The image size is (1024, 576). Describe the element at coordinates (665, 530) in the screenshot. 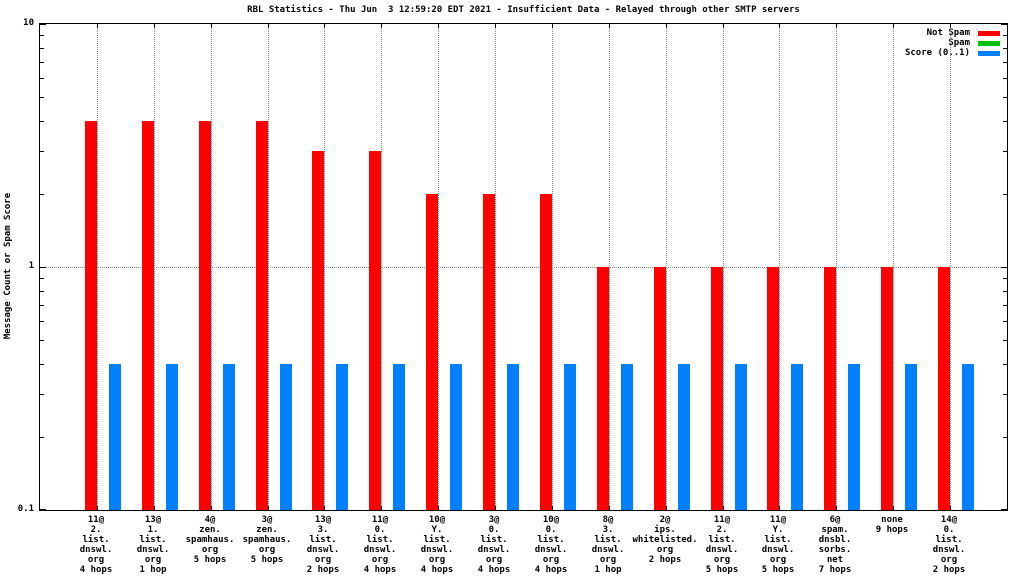

I see `x-tick-label-line: ips.` at that location.